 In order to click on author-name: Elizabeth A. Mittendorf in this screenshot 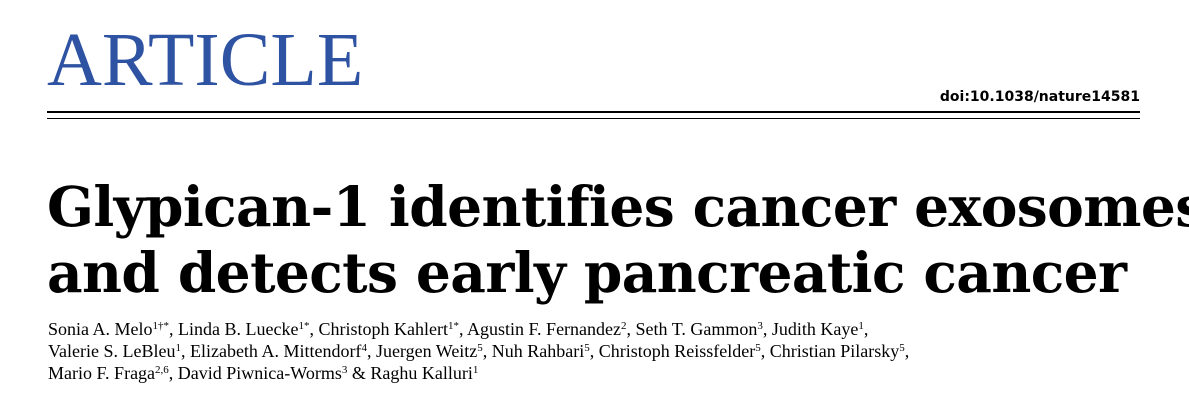, I will do `click(275, 351)`.